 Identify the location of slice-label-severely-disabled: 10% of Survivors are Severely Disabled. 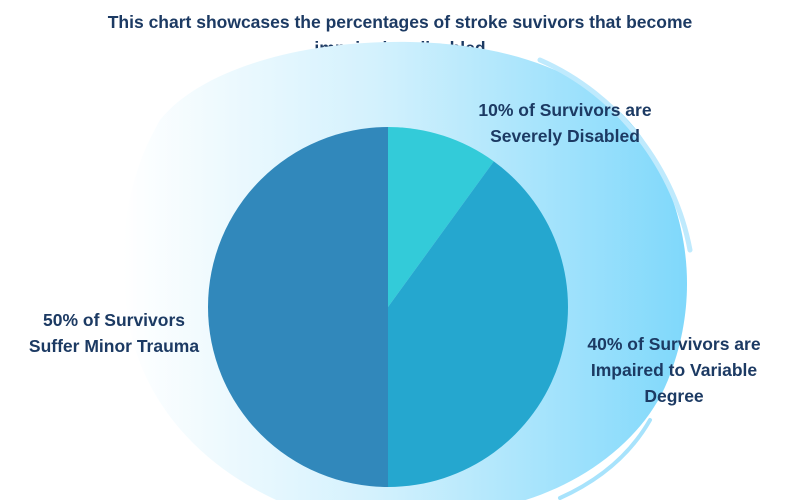
(565, 123).